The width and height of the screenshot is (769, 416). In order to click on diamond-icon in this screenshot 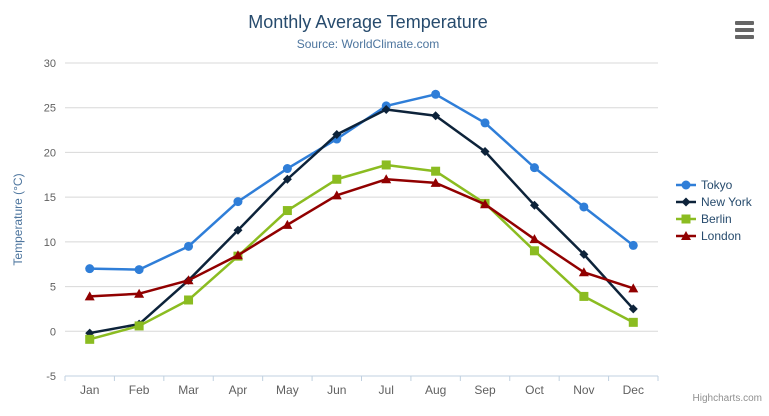, I will do `click(686, 201)`.